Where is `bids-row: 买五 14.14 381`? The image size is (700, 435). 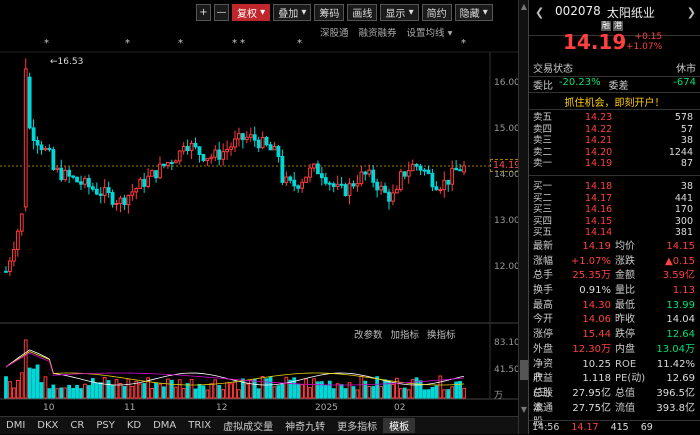 bids-row: 买五 14.14 381 is located at coordinates (614, 233).